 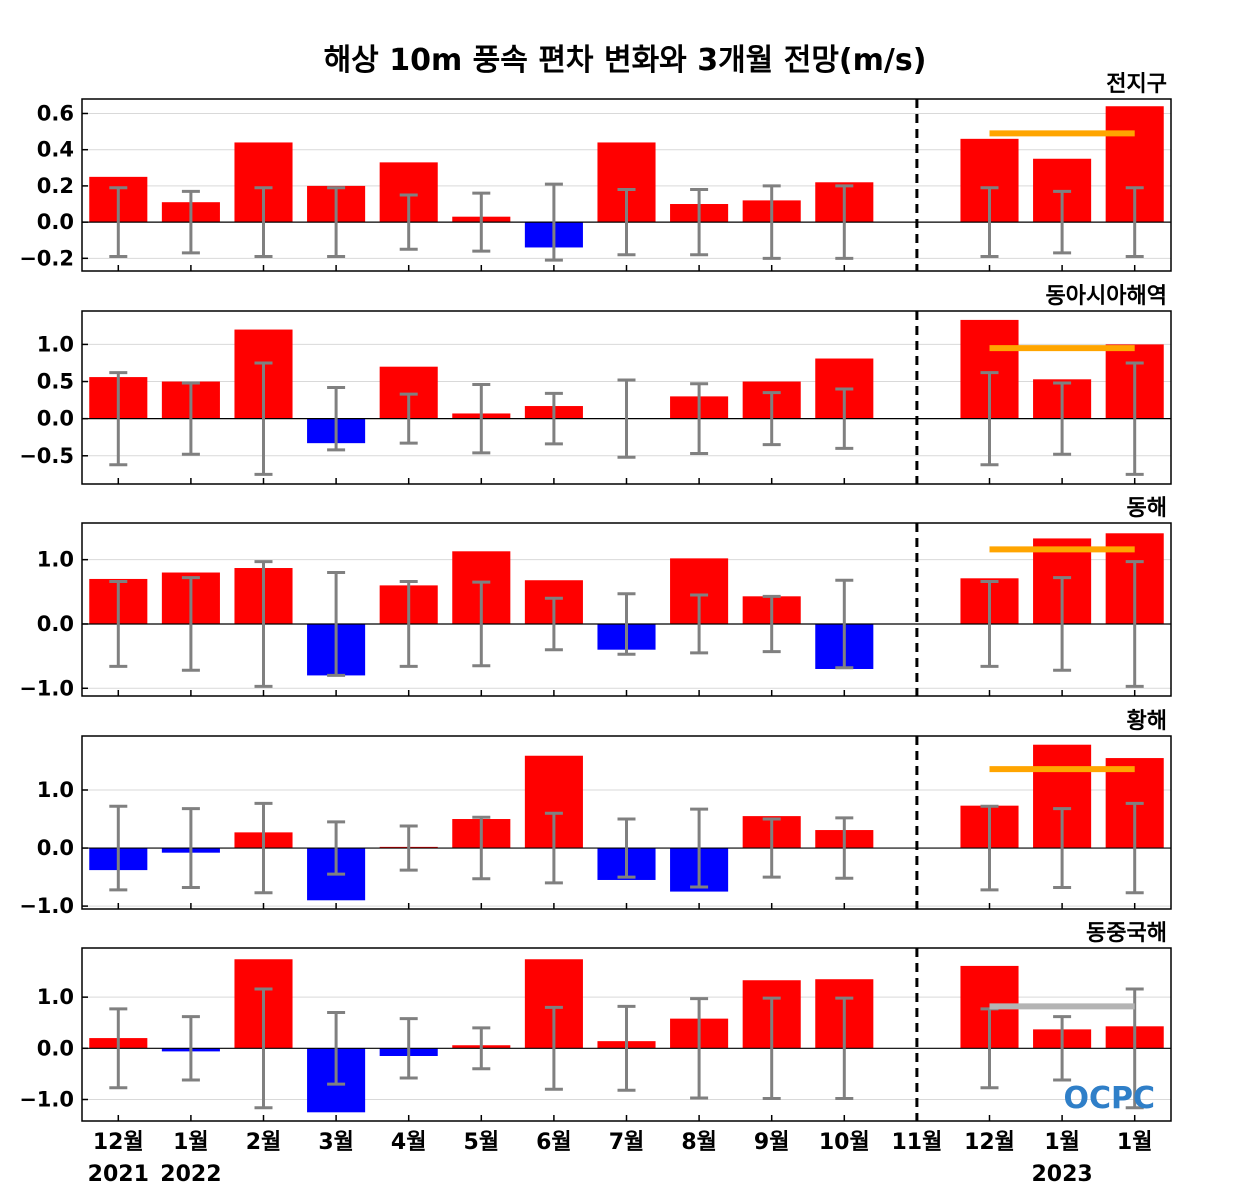 I want to click on x-tick-label: 2월, so click(x=264, y=1142).